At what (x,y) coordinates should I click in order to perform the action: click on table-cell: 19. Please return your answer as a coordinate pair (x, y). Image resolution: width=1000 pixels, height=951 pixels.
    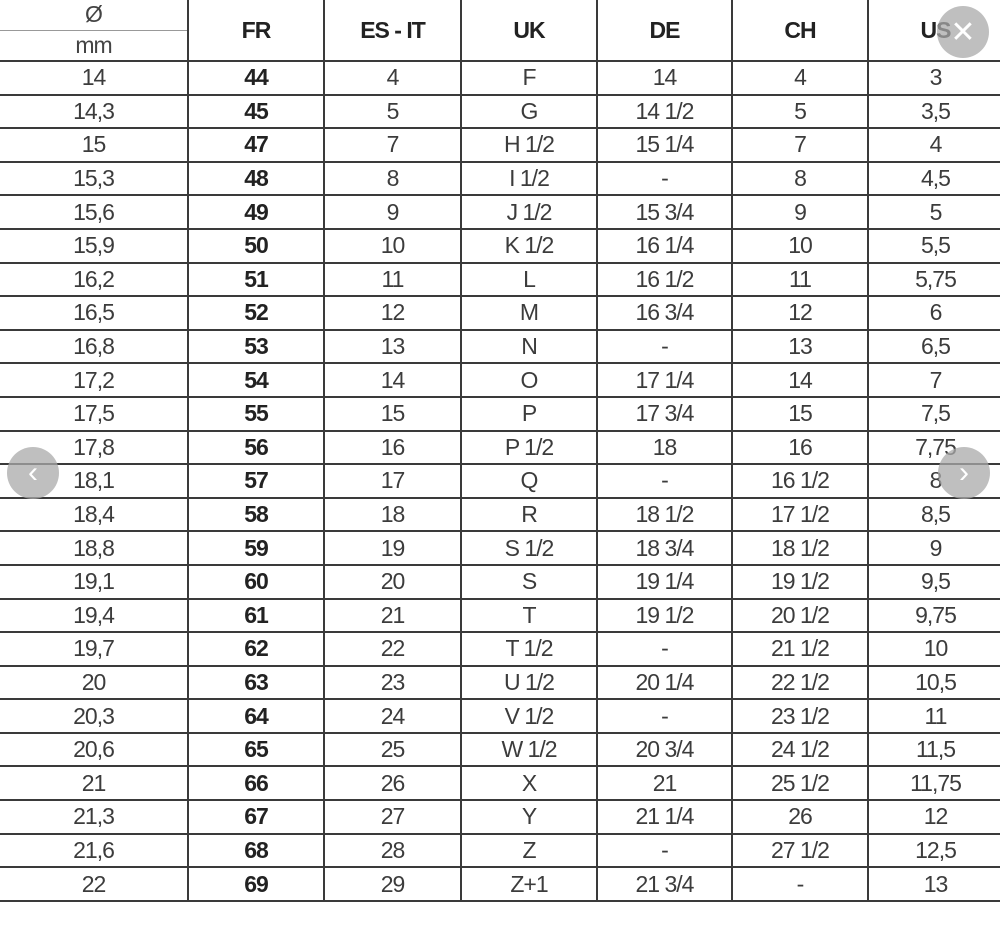
    Looking at the image, I should click on (392, 548).